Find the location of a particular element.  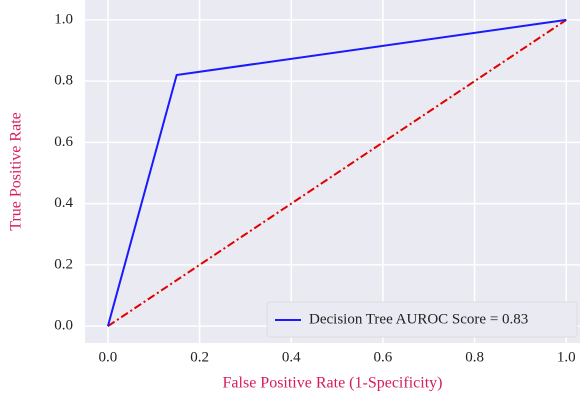

x-tick-label: 0.2 is located at coordinates (199, 357).